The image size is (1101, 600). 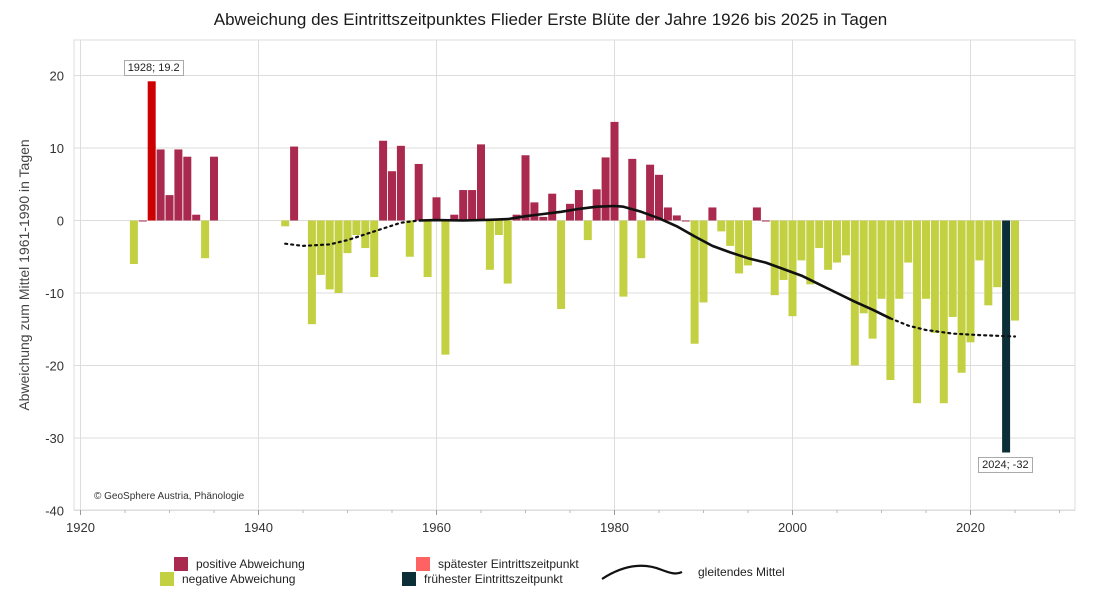 What do you see at coordinates (970, 527) in the screenshot?
I see `x-tick-label: 2020` at bounding box center [970, 527].